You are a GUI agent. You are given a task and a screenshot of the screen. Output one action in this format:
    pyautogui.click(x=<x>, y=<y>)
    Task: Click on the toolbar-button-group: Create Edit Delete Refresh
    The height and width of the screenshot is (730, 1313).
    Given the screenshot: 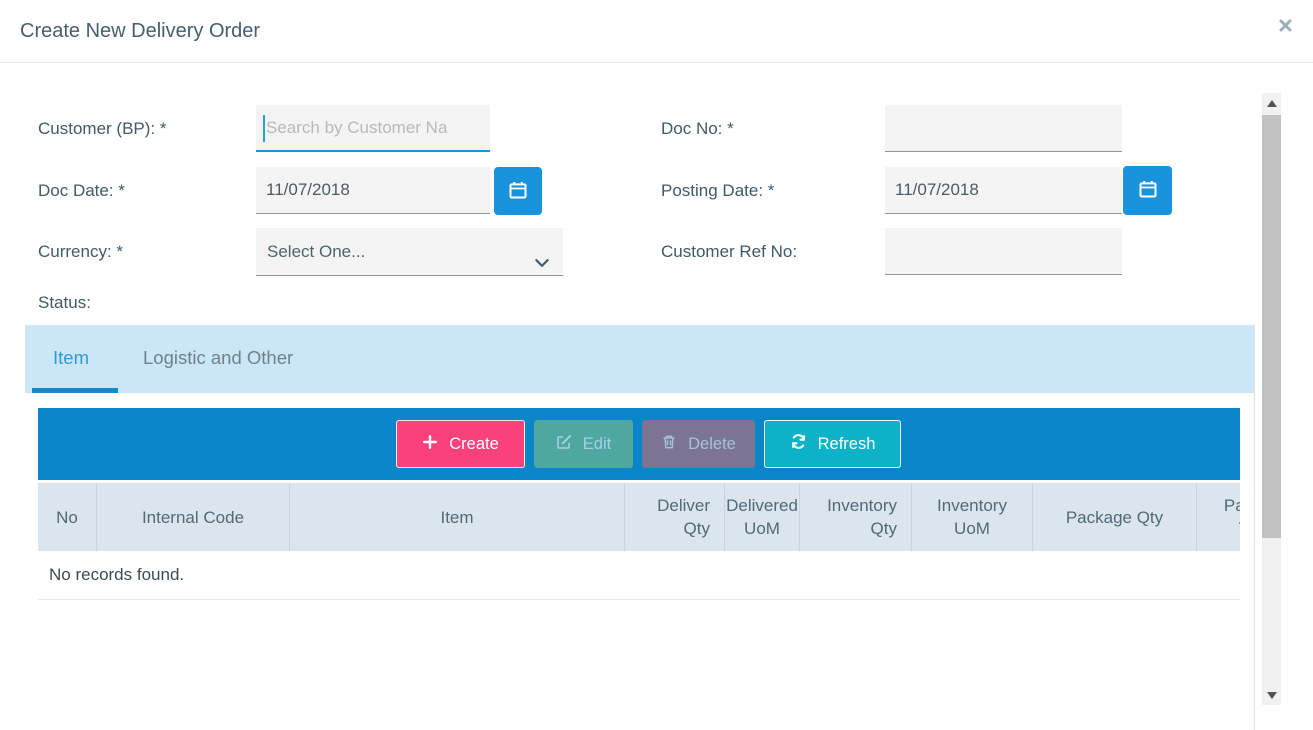 What is the action you would take?
    pyautogui.click(x=648, y=444)
    